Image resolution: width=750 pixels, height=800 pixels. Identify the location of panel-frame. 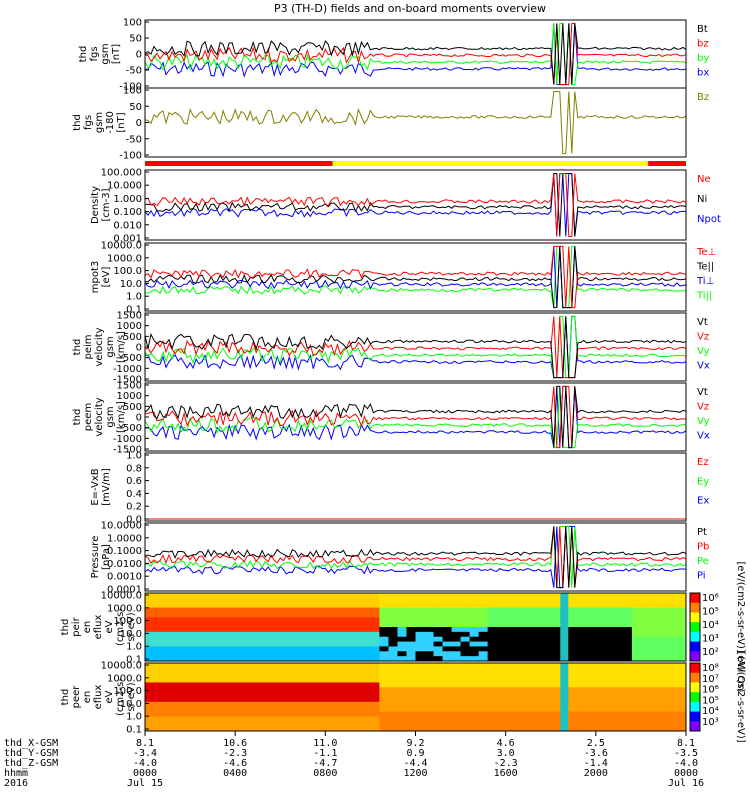
(415, 277).